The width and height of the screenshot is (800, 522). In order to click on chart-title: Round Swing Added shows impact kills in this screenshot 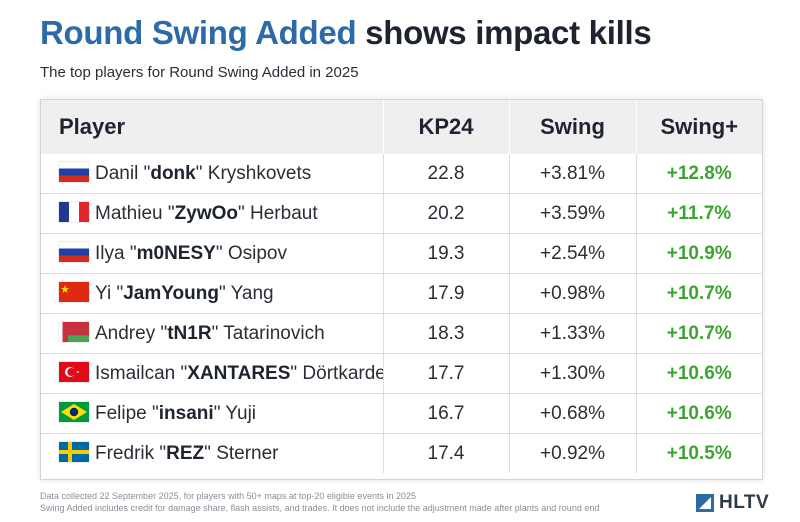, I will do `click(346, 33)`.